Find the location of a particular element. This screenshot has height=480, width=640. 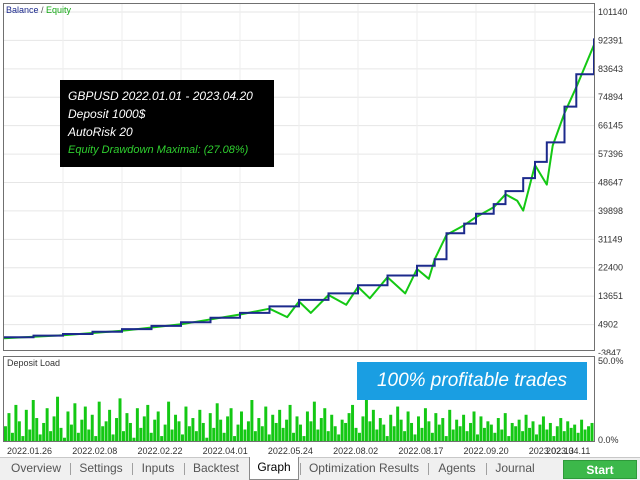

y-tick-label: 22400 is located at coordinates (610, 268).